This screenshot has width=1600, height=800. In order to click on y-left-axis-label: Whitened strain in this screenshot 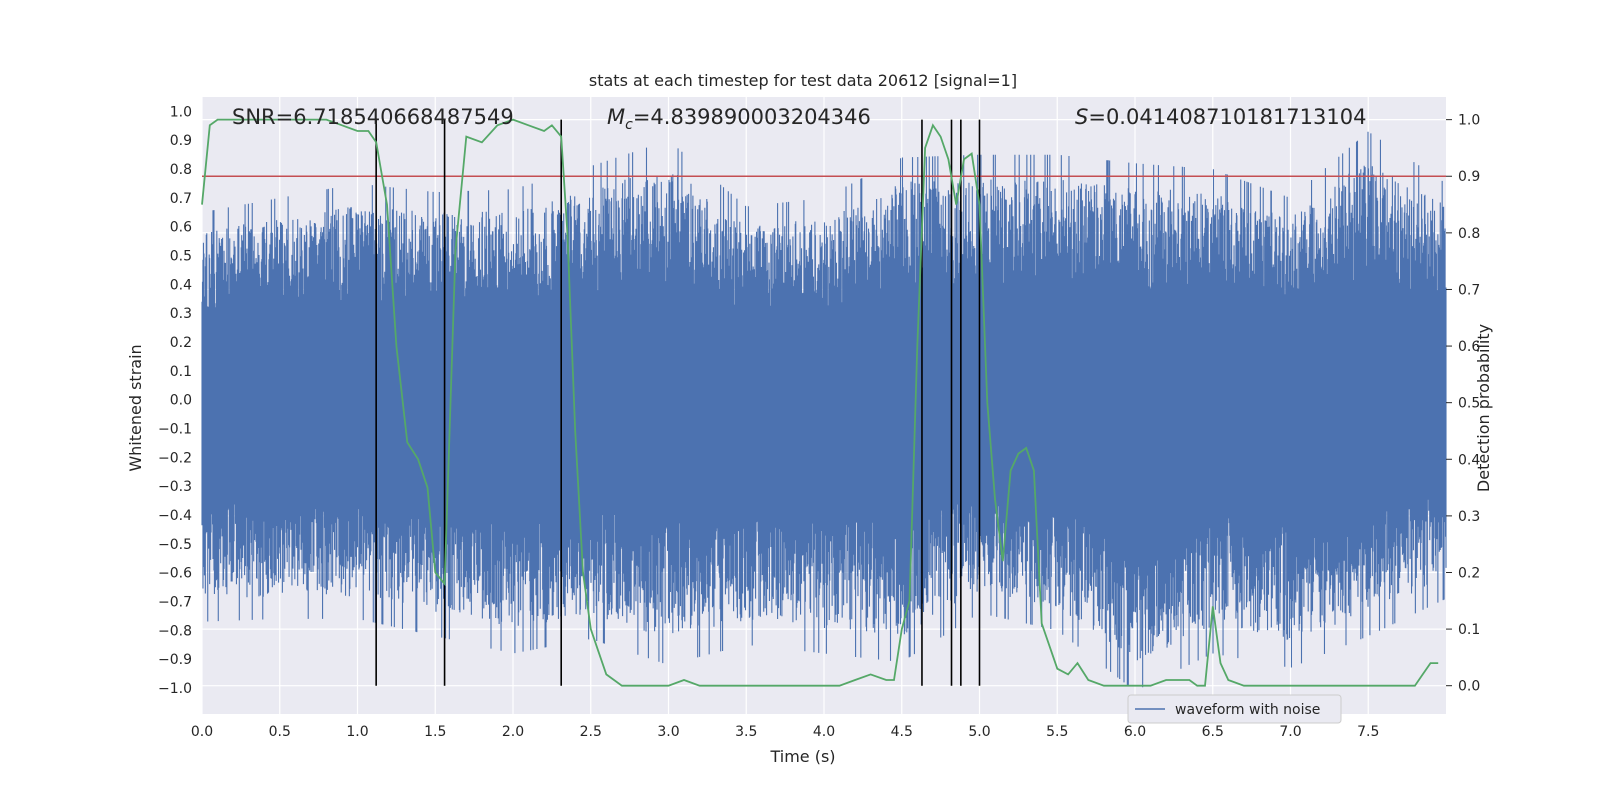, I will do `click(135, 407)`.